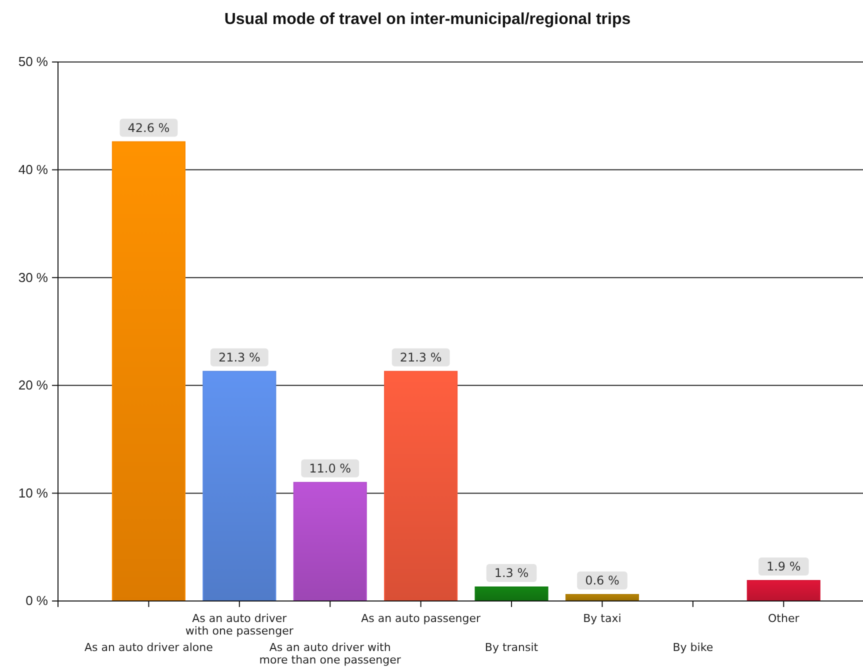  What do you see at coordinates (784, 618) in the screenshot?
I see `x-tick-label: Other` at bounding box center [784, 618].